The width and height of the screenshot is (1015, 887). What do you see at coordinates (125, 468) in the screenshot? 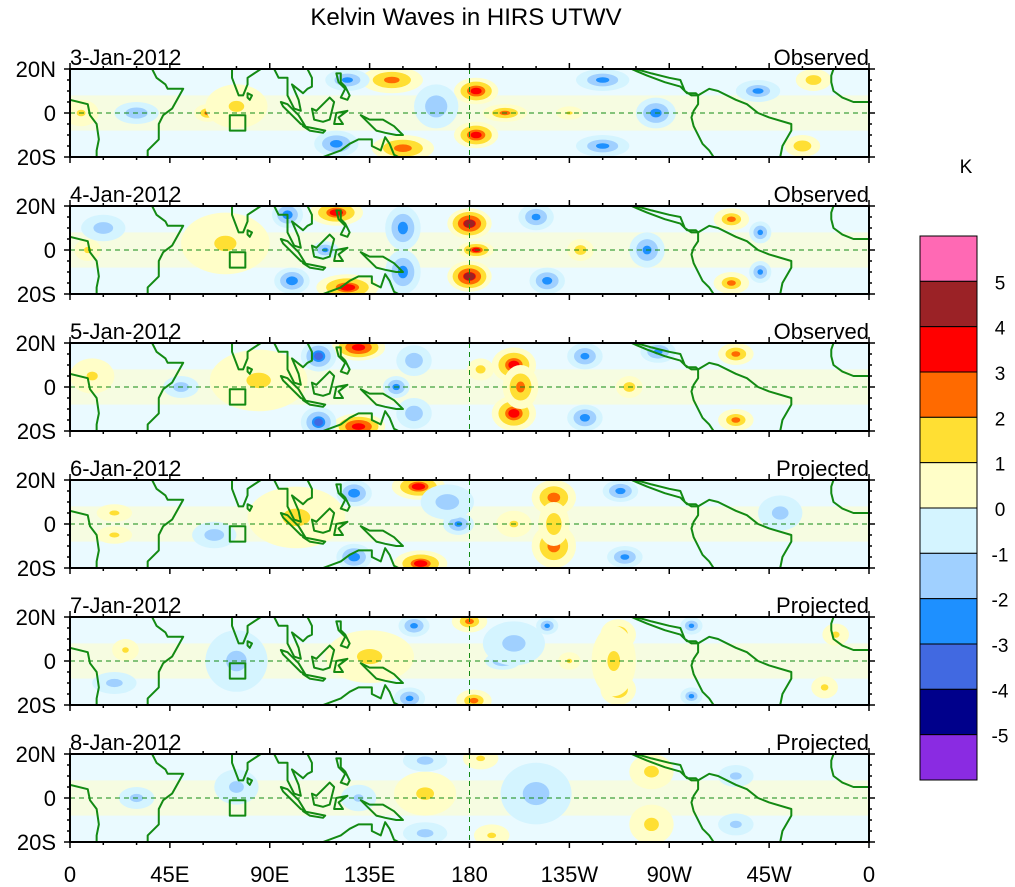
I see `panel-date-label: 6-Jan-2012` at bounding box center [125, 468].